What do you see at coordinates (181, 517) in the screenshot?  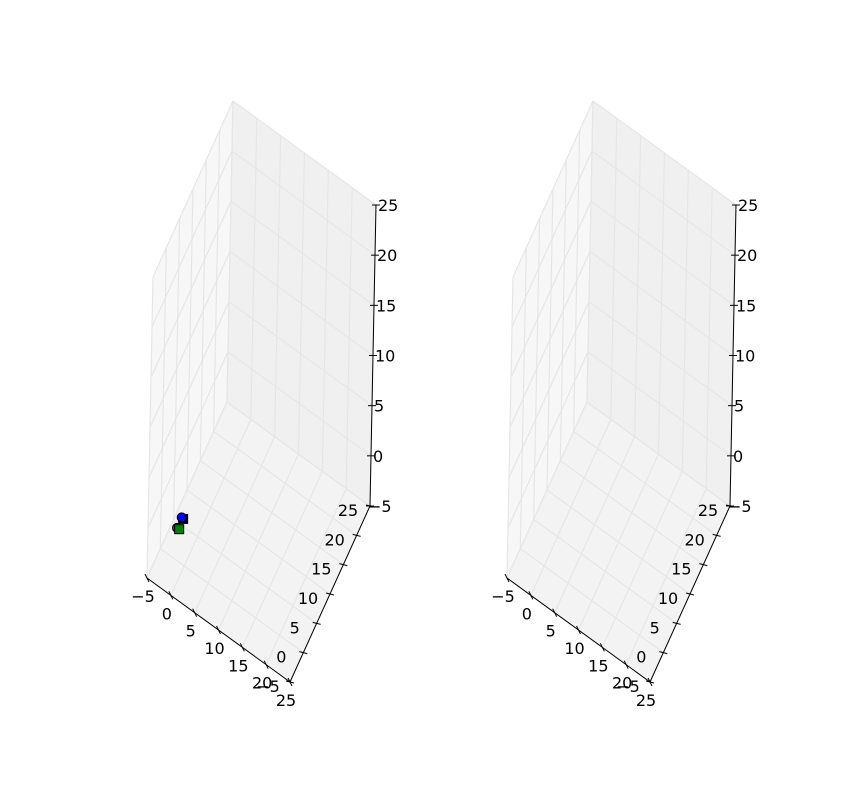 I see `scatter-point-circle` at bounding box center [181, 517].